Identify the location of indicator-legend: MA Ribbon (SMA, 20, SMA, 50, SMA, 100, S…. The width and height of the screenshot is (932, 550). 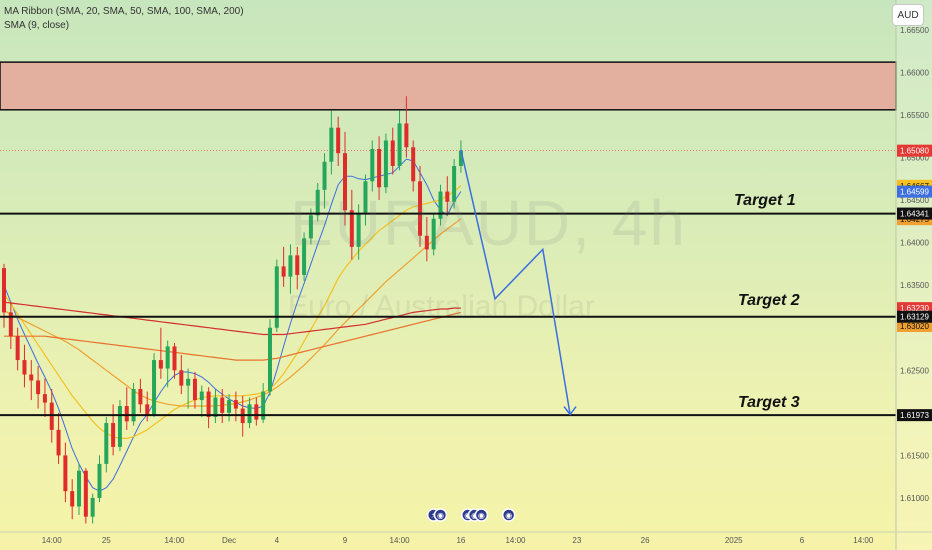
(124, 19).